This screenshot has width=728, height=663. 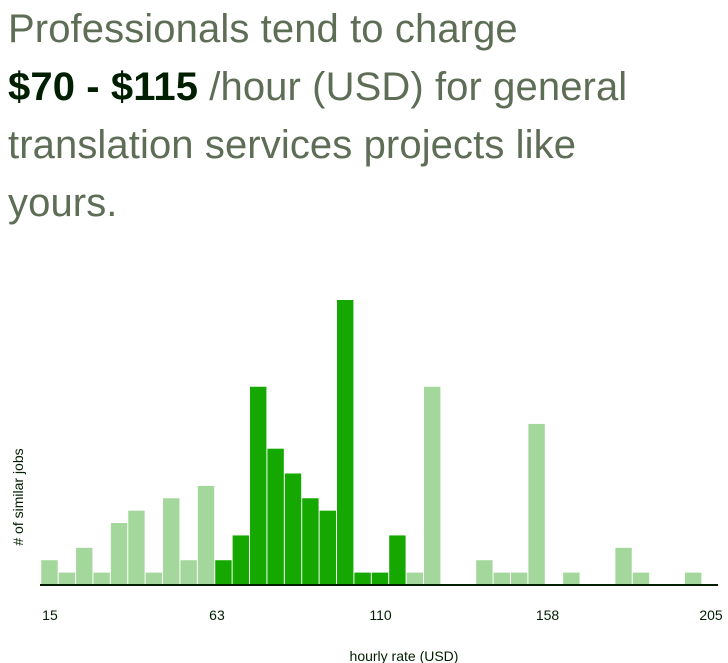 I want to click on rate-range: $70 - $115, so click(x=103, y=87).